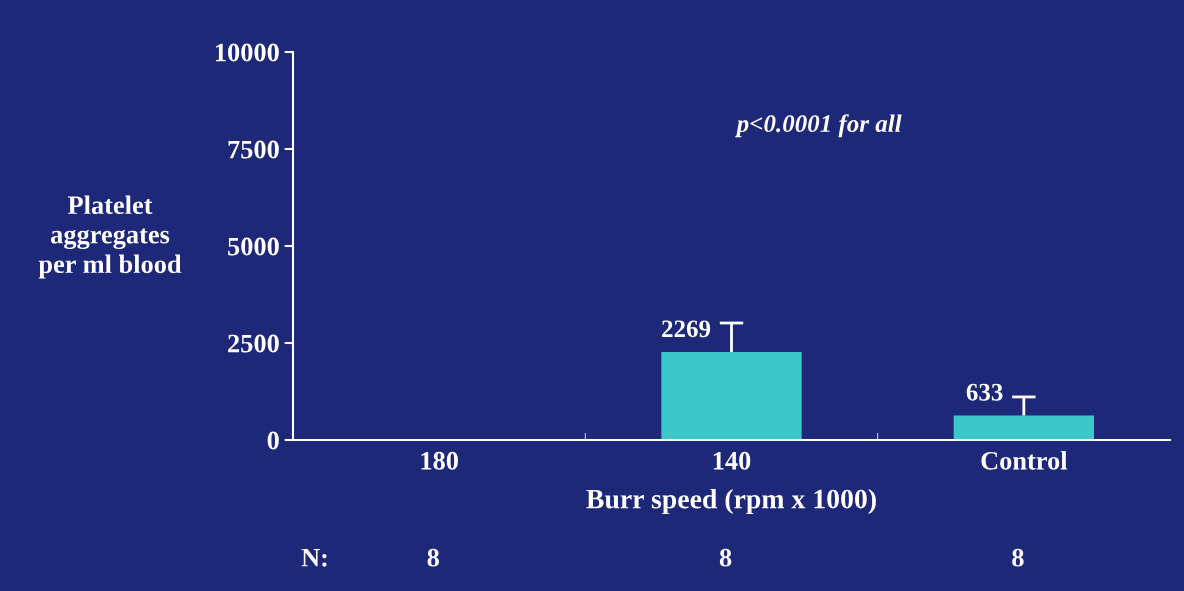 This screenshot has width=1184, height=591. Describe the element at coordinates (314, 558) in the screenshot. I see `text: N:` at that location.